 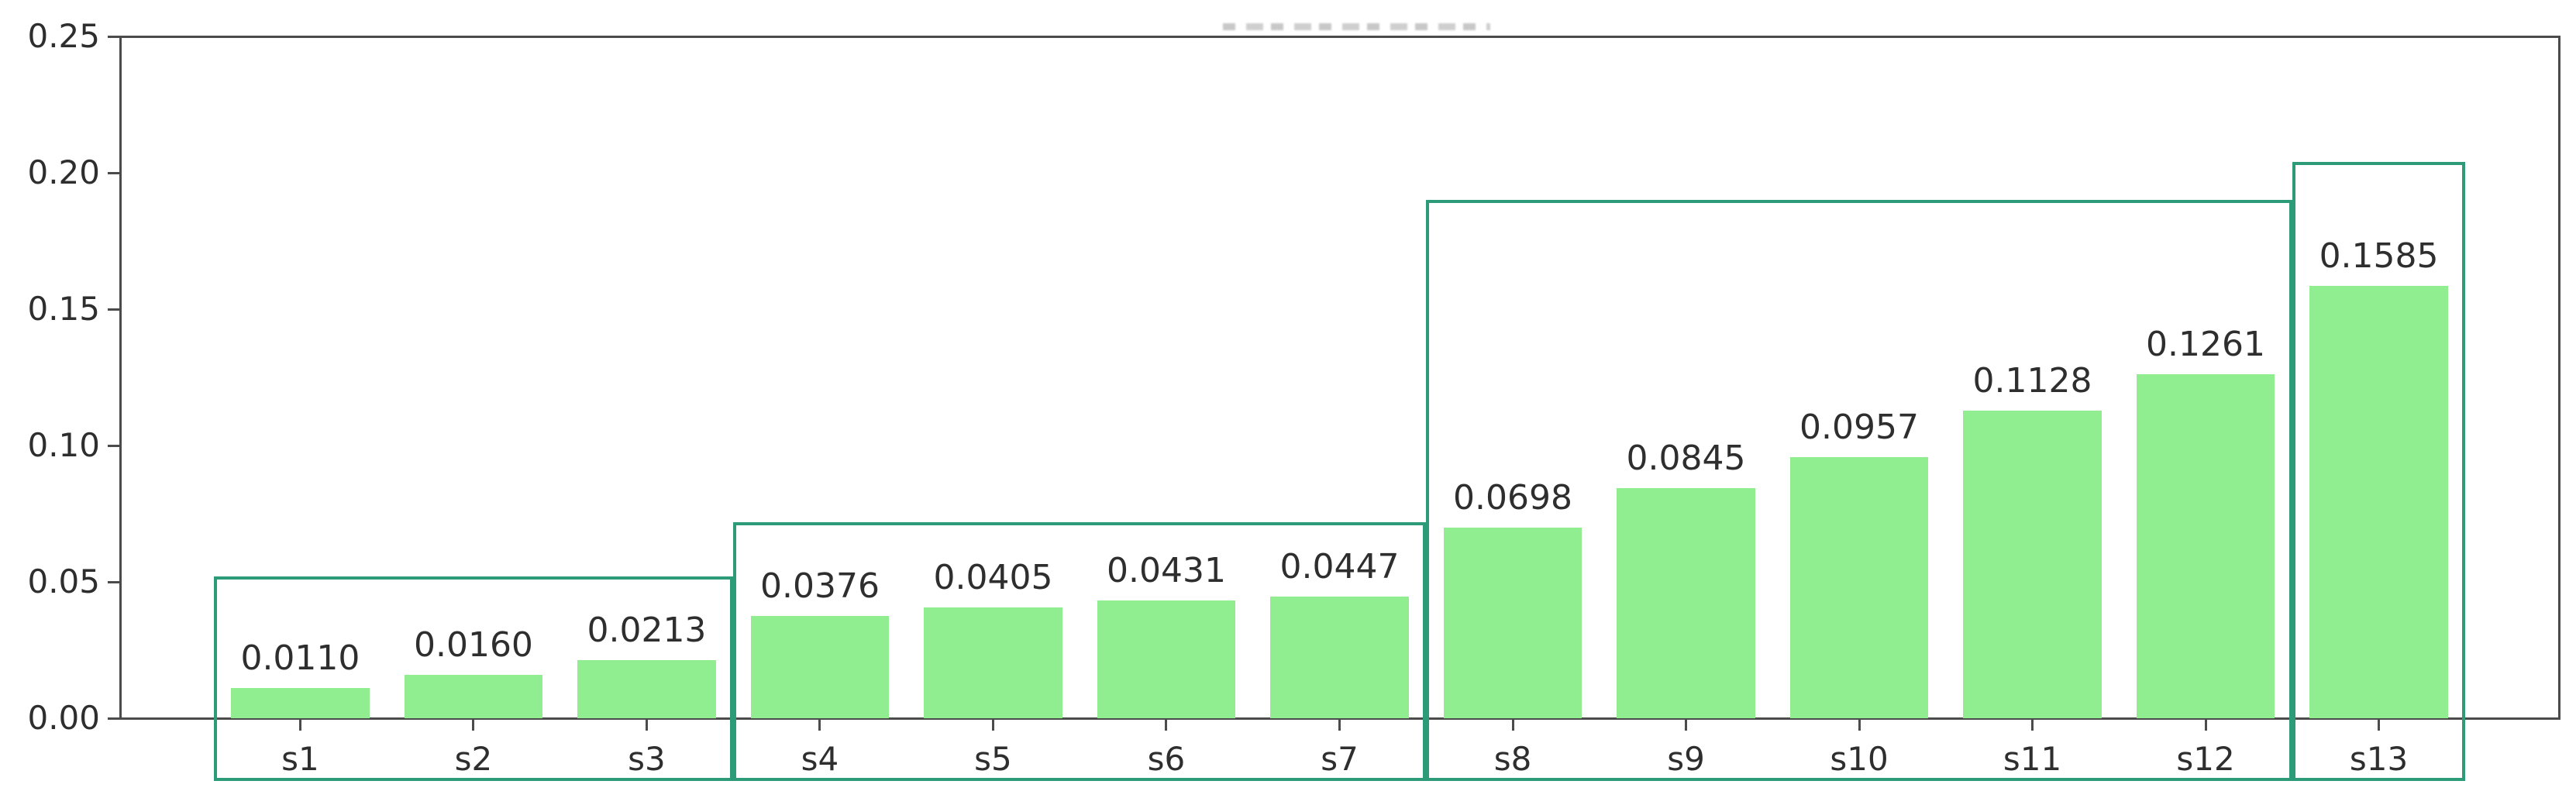 I want to click on bar-value-label: 0.0698, so click(x=1512, y=498).